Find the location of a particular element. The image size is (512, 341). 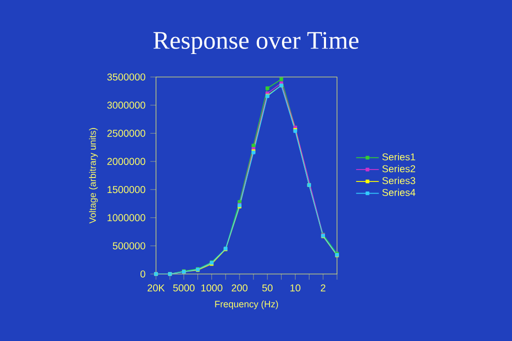

y-axis-title: Voltage (arbitrary units) is located at coordinates (93, 176).